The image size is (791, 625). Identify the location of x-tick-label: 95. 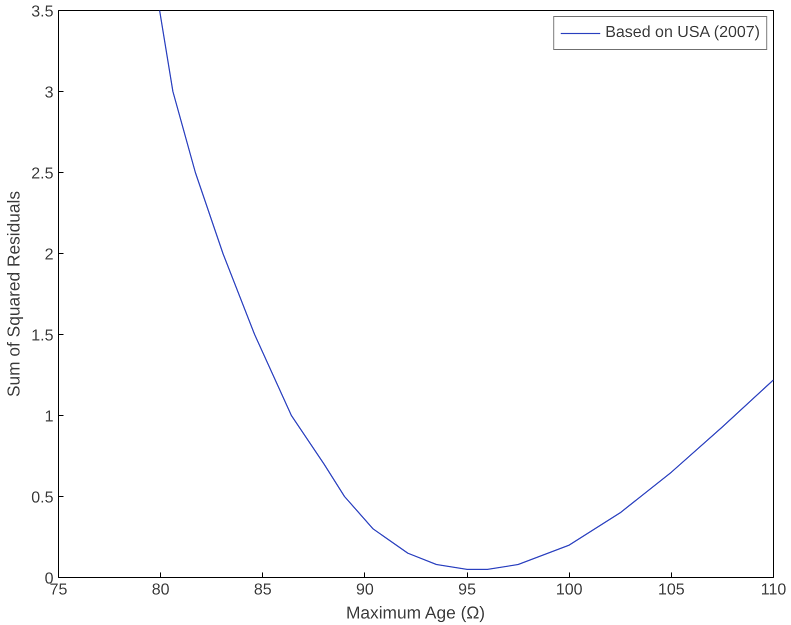
(467, 590).